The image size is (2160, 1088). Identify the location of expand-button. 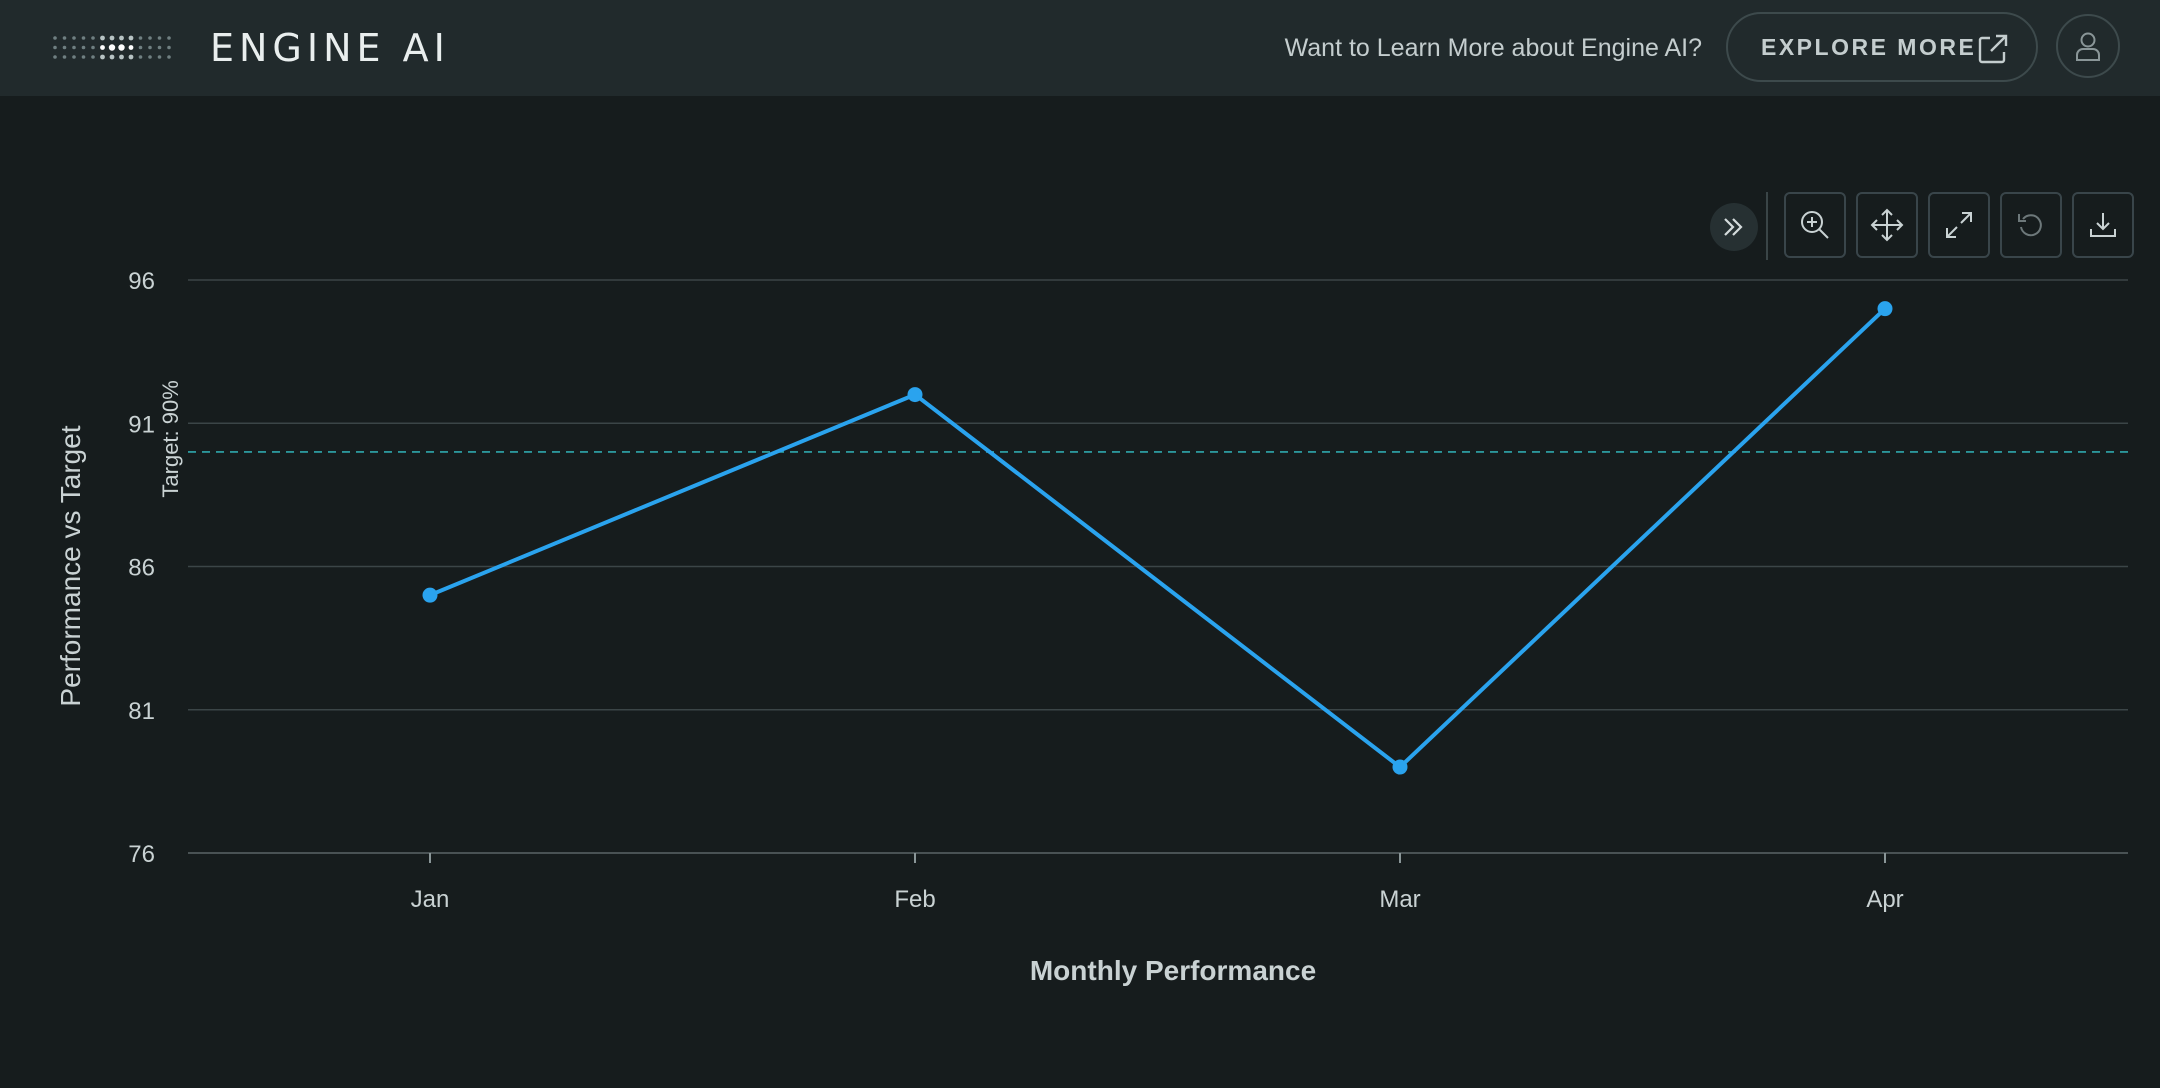
(1959, 225).